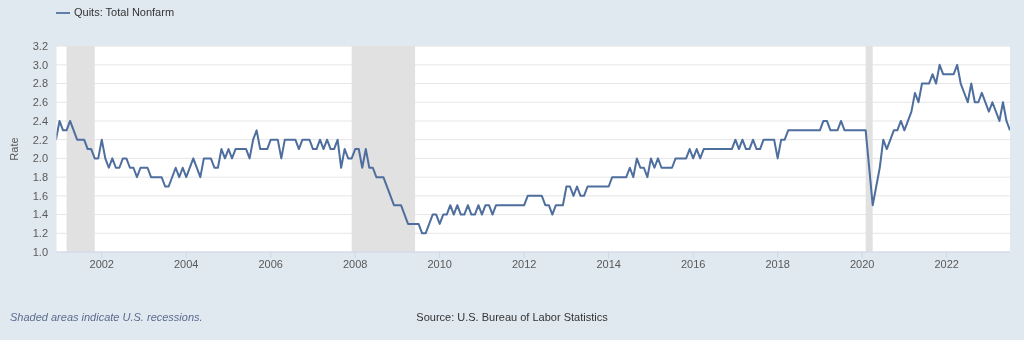  What do you see at coordinates (524, 263) in the screenshot?
I see `x-tick-label: 2012` at bounding box center [524, 263].